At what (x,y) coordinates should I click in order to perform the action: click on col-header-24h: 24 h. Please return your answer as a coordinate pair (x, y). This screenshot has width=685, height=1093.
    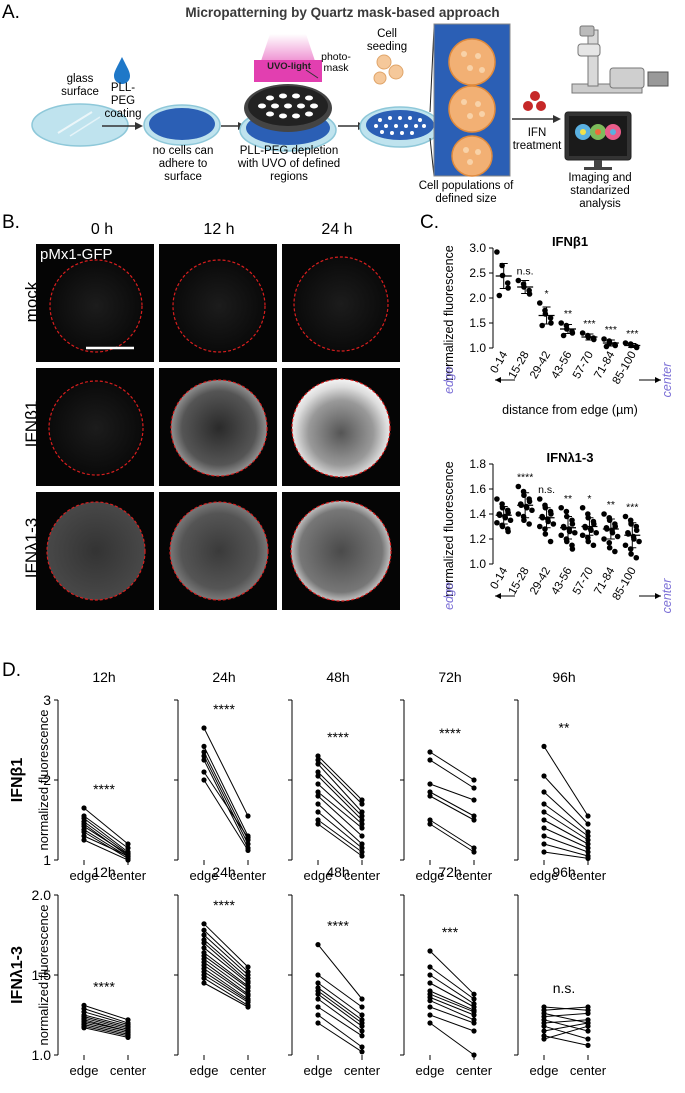
    Looking at the image, I should click on (337, 229).